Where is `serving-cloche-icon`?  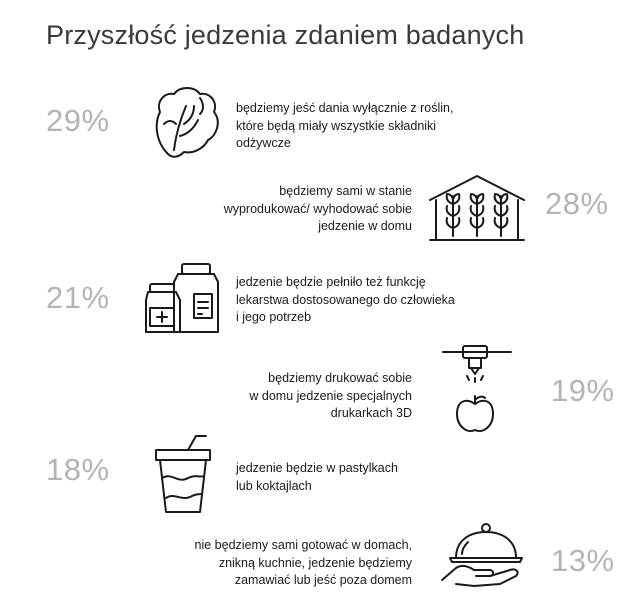 serving-cloche-icon is located at coordinates (488, 555).